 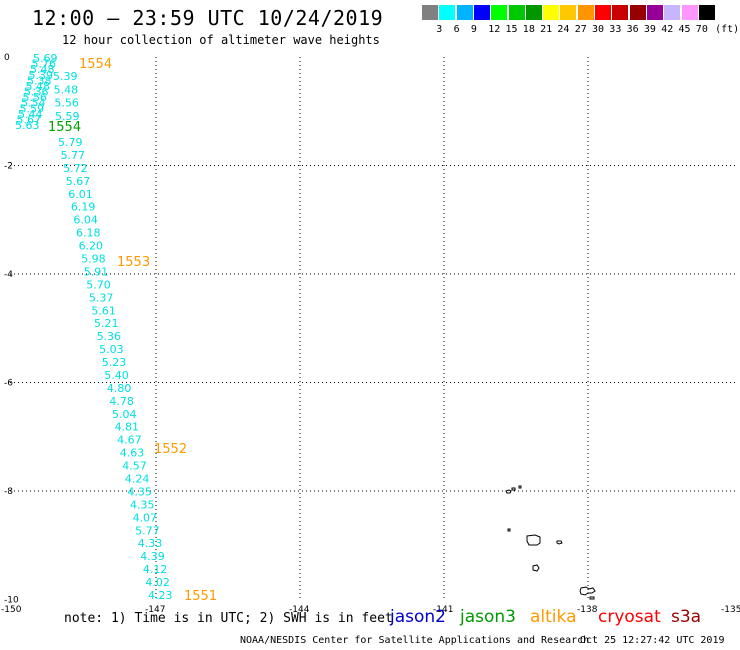 What do you see at coordinates (127, 427) in the screenshot?
I see `swh-value-label: 4.81` at bounding box center [127, 427].